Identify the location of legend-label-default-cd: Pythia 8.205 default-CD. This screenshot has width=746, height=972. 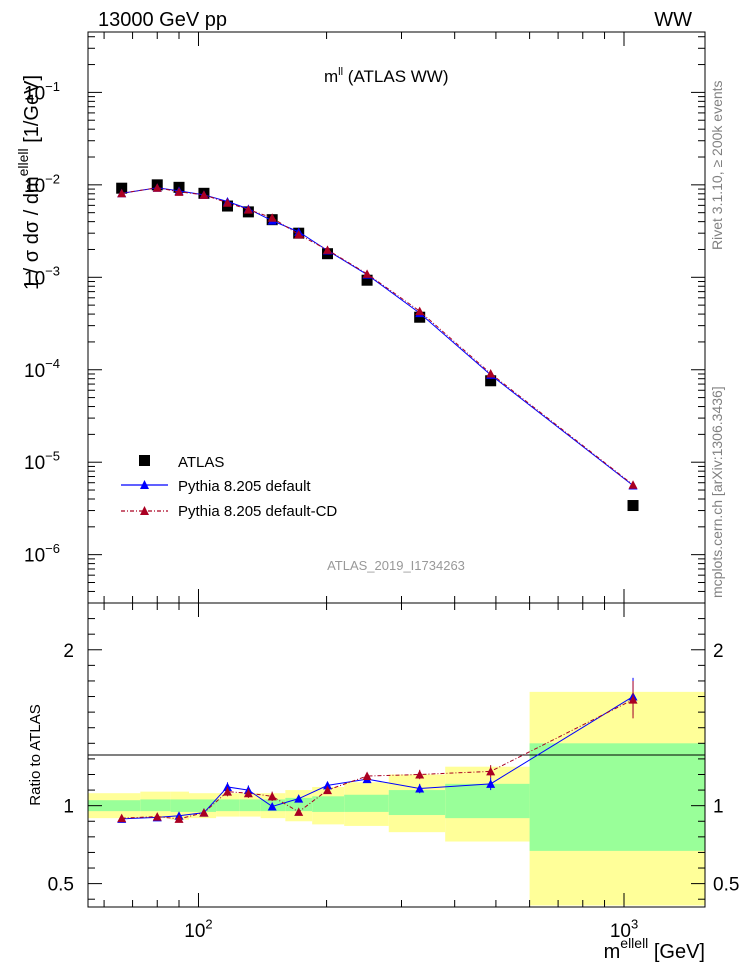
(257, 511).